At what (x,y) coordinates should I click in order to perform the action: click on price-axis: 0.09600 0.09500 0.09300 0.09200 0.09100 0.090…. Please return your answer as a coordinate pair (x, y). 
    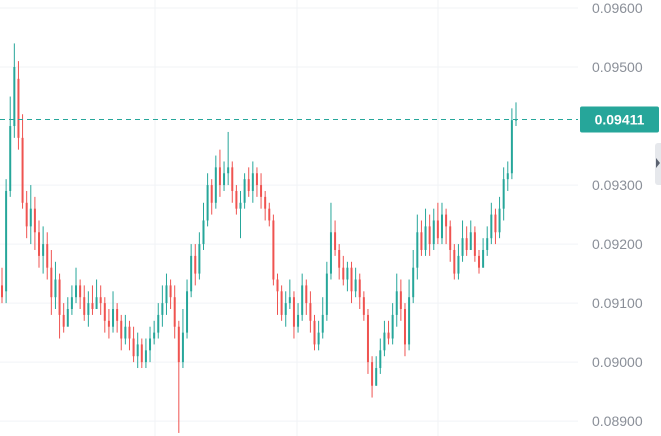
    Looking at the image, I should click on (617, 214).